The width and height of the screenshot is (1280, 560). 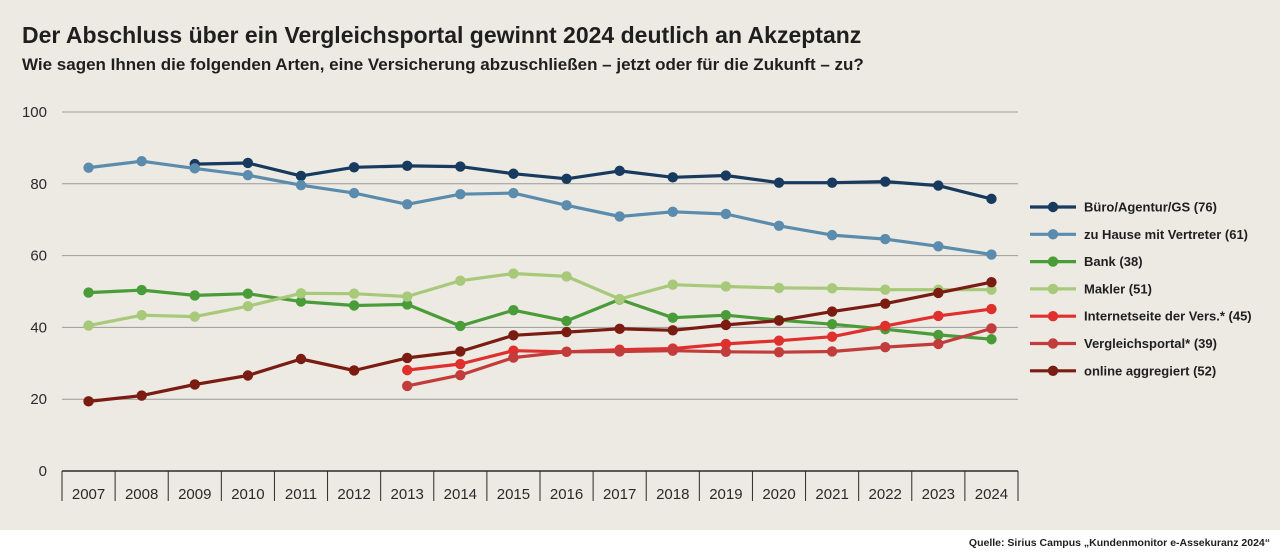 I want to click on x-tick-label: 2013, so click(x=407, y=494).